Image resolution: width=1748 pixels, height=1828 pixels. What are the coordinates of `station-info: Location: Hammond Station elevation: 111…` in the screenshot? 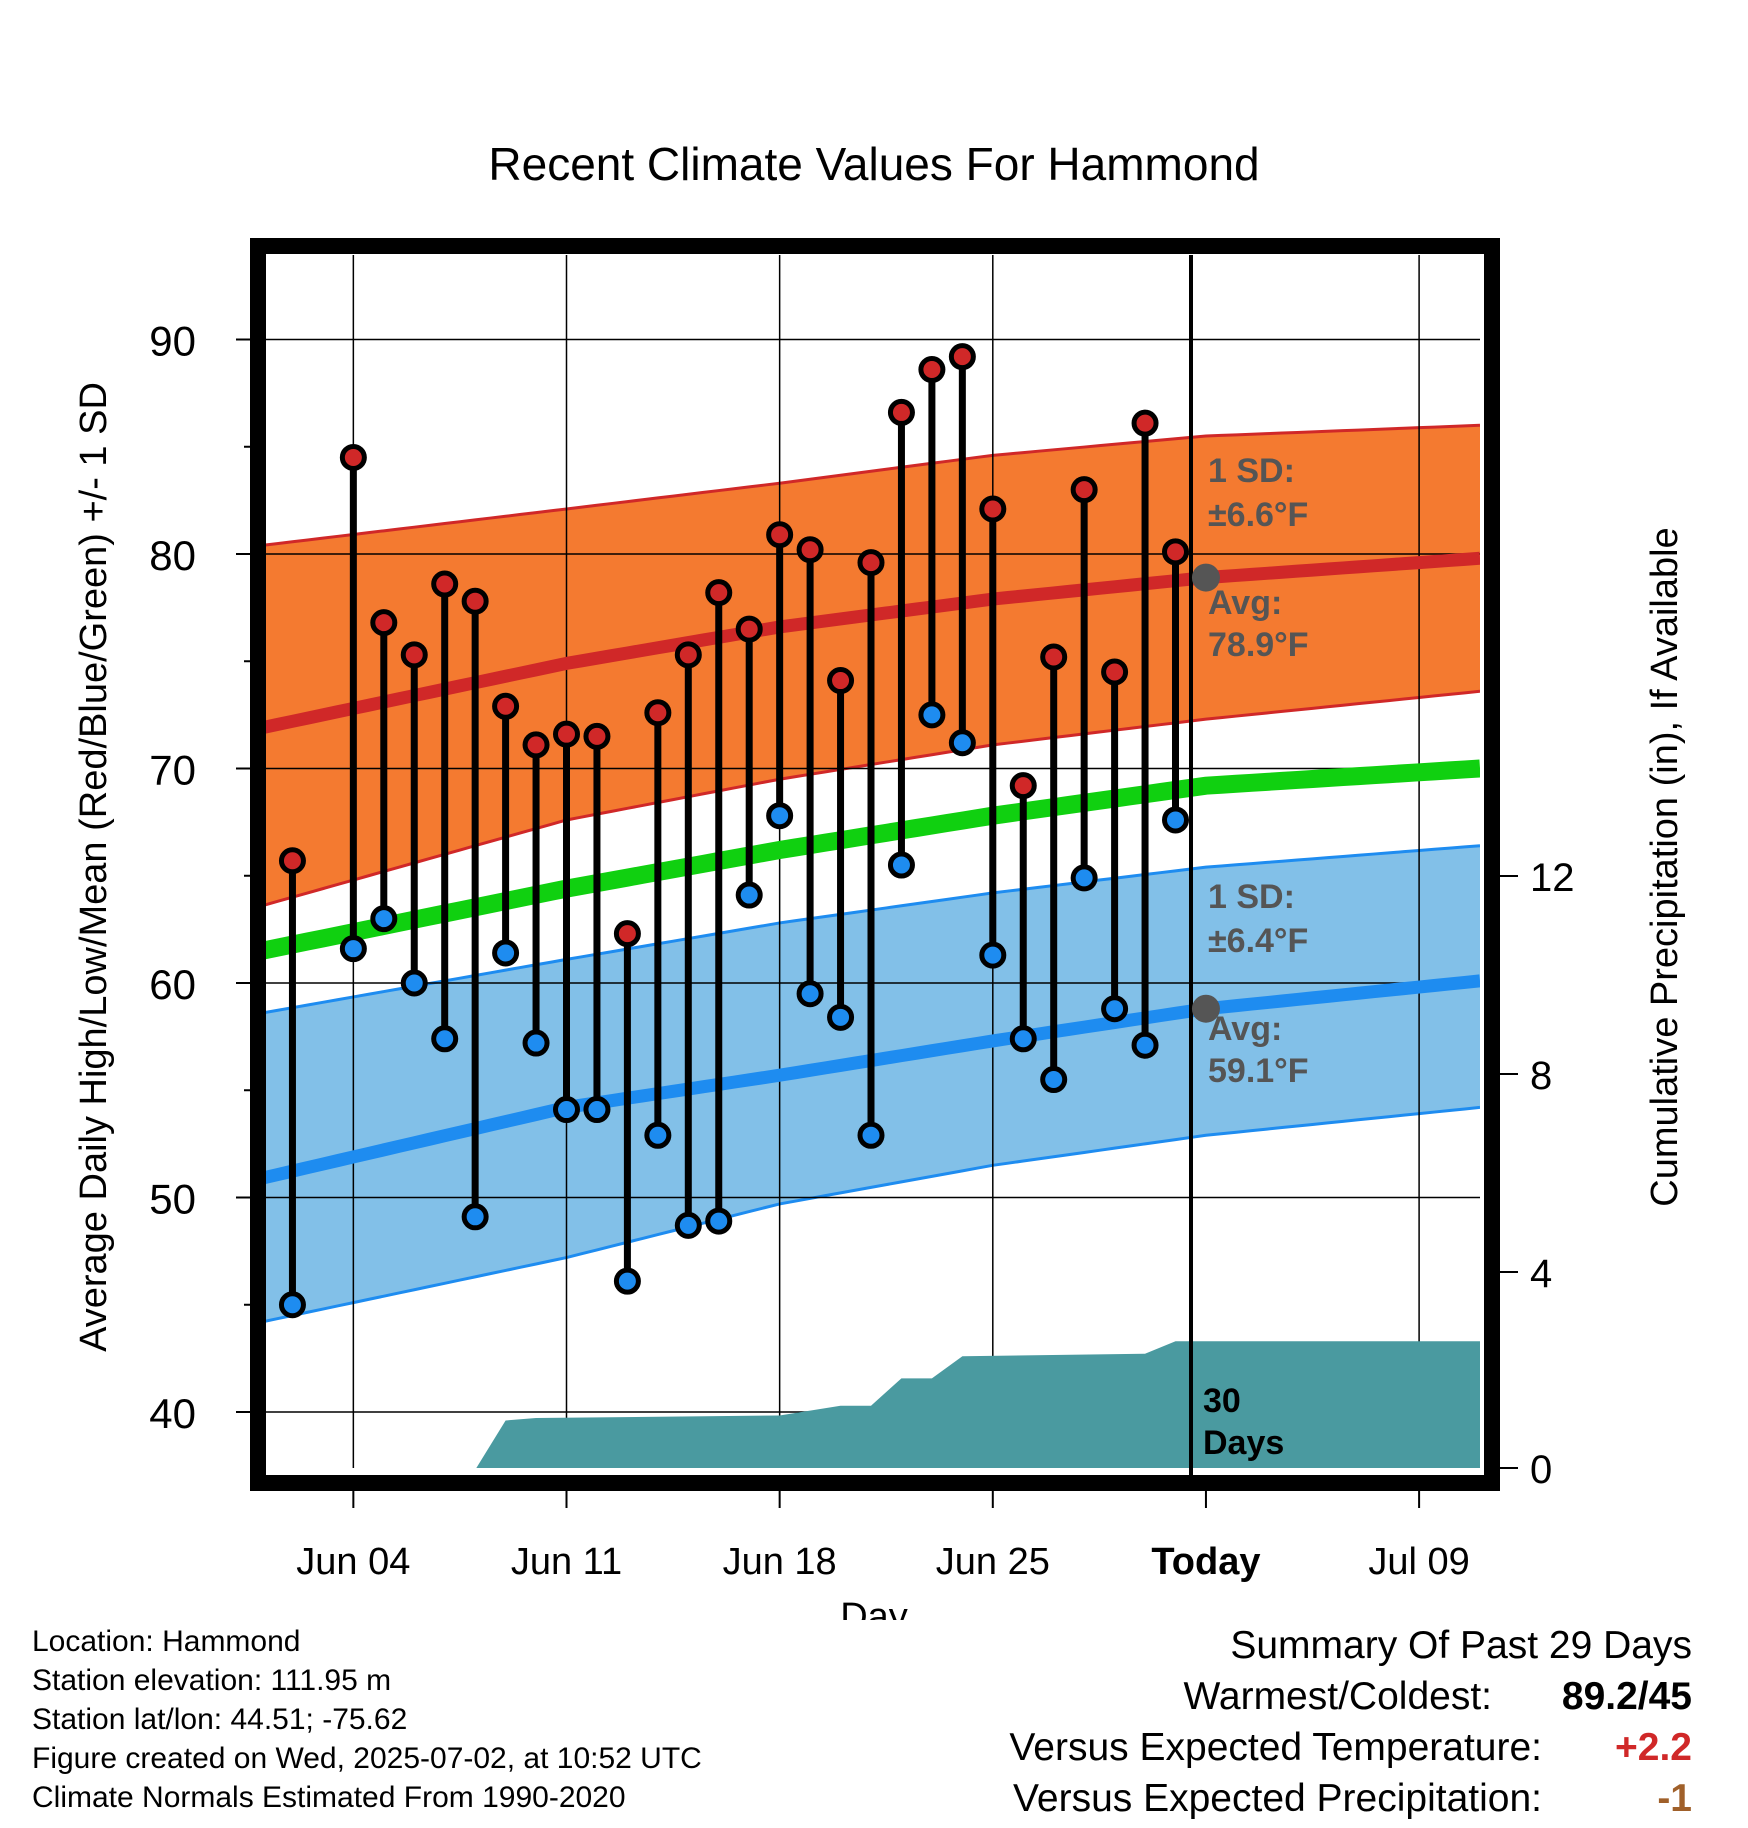 It's located at (367, 1719).